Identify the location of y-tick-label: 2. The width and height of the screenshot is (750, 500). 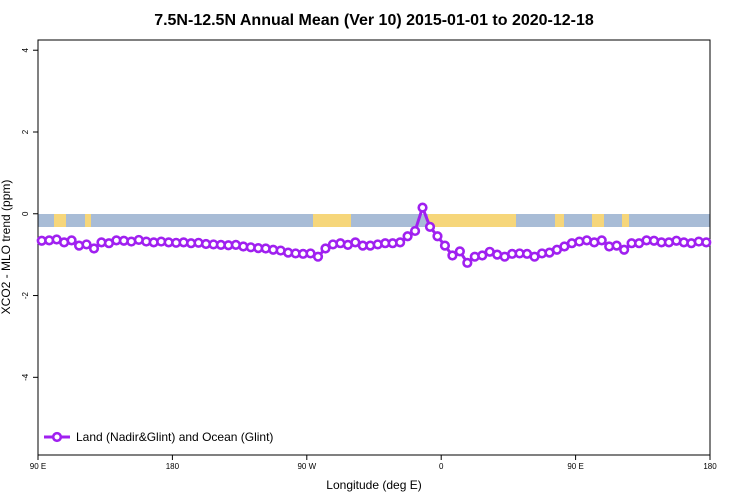
(25, 131).